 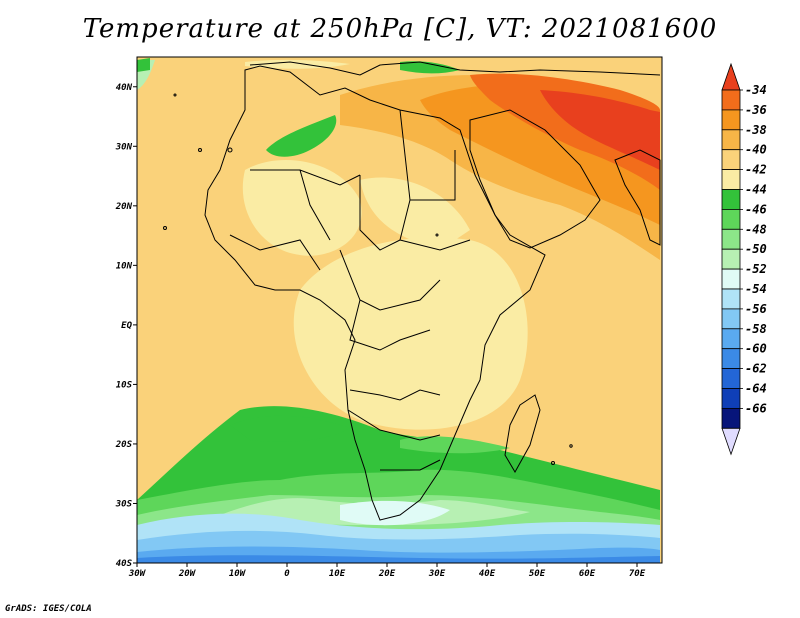 I want to click on colorbar-label: -44, so click(x=756, y=190).